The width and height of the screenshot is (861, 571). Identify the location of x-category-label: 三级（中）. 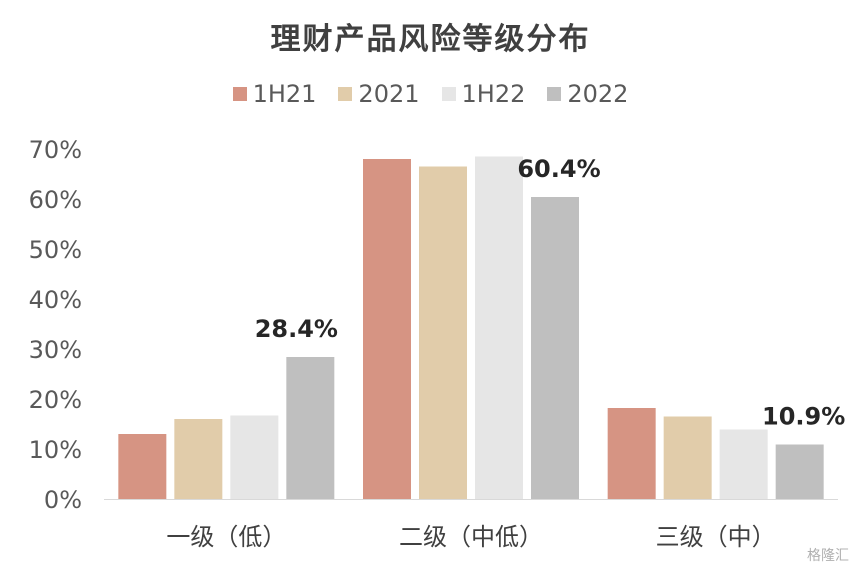
(716, 537).